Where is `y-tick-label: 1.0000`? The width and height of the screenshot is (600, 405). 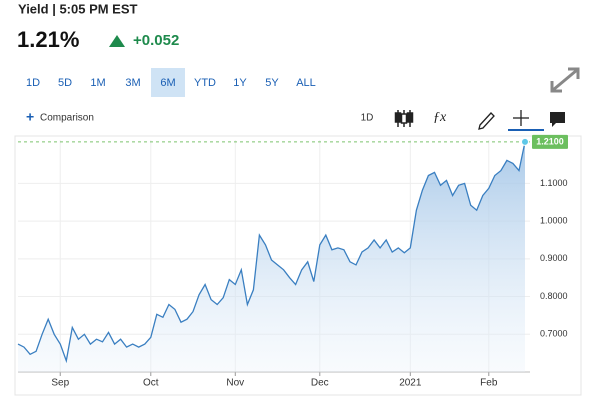
y-tick-label: 1.0000 is located at coordinates (554, 220).